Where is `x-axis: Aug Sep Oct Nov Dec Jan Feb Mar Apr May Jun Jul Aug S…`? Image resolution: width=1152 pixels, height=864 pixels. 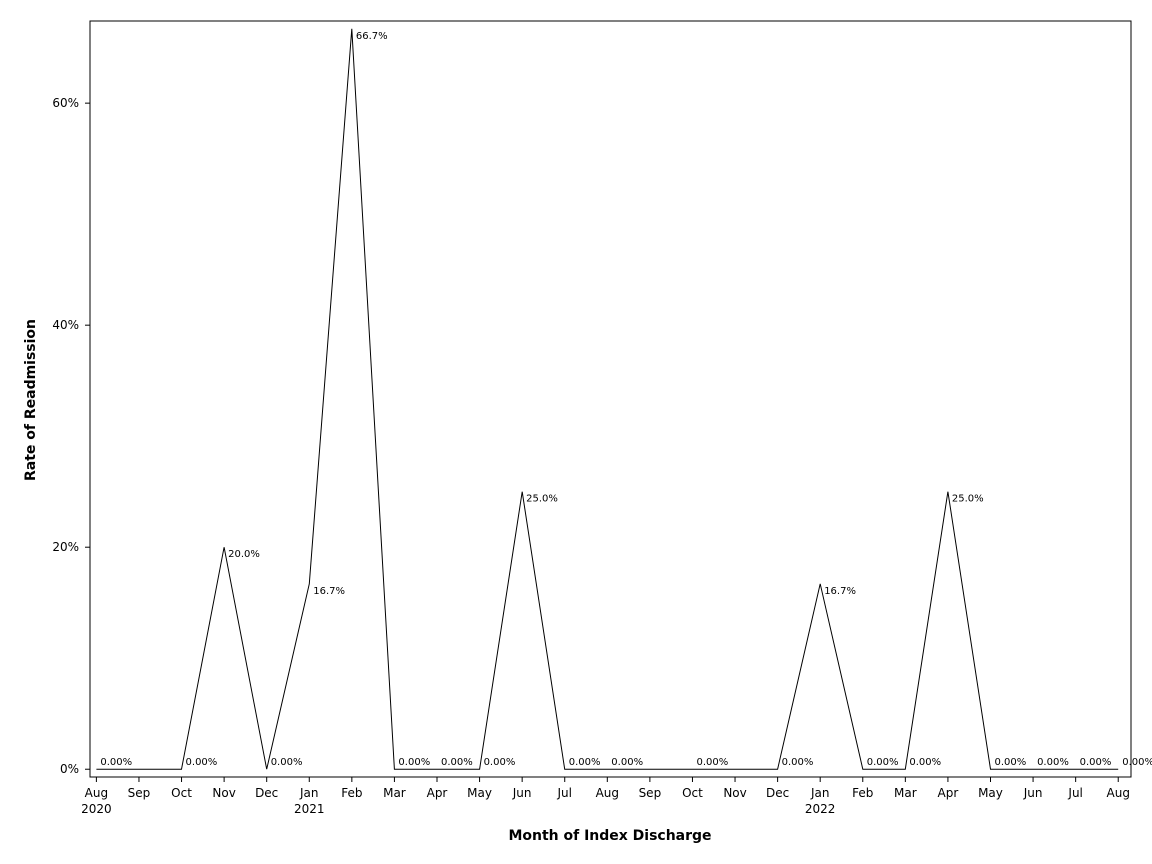 x-axis: Aug Sep Oct Nov Dec Jan Feb Mar Apr May Jun Jul Aug S… is located at coordinates (605, 796).